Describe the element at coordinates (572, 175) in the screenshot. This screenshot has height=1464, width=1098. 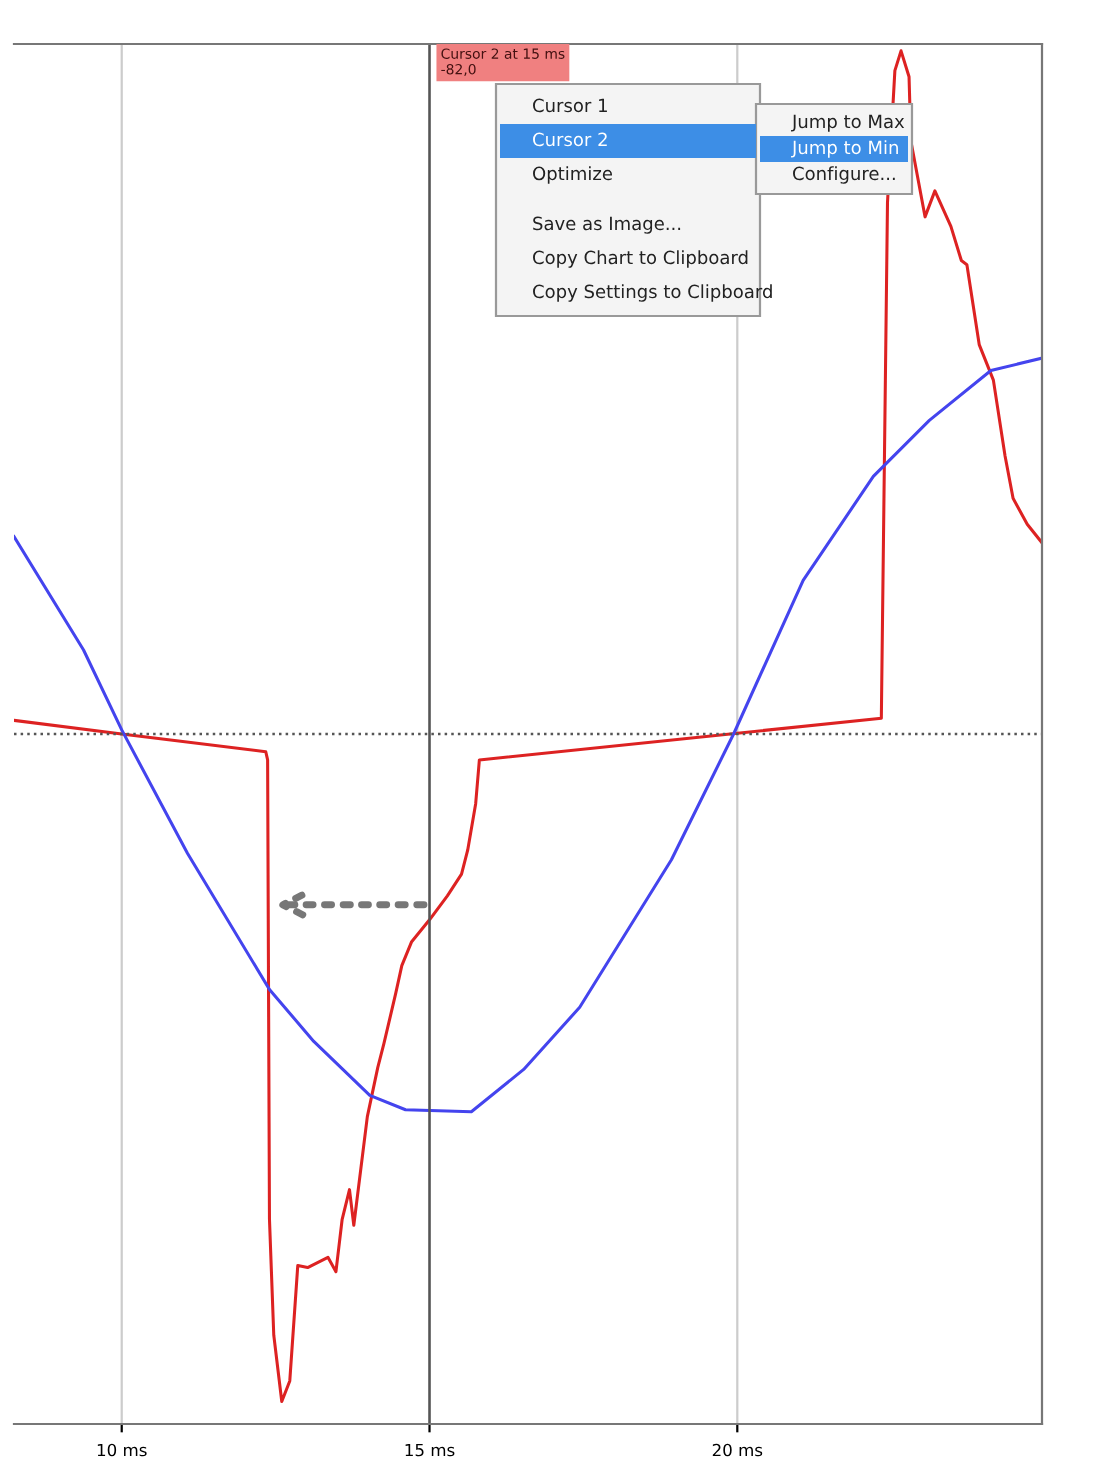
I see `annotation: Optimize` at that location.